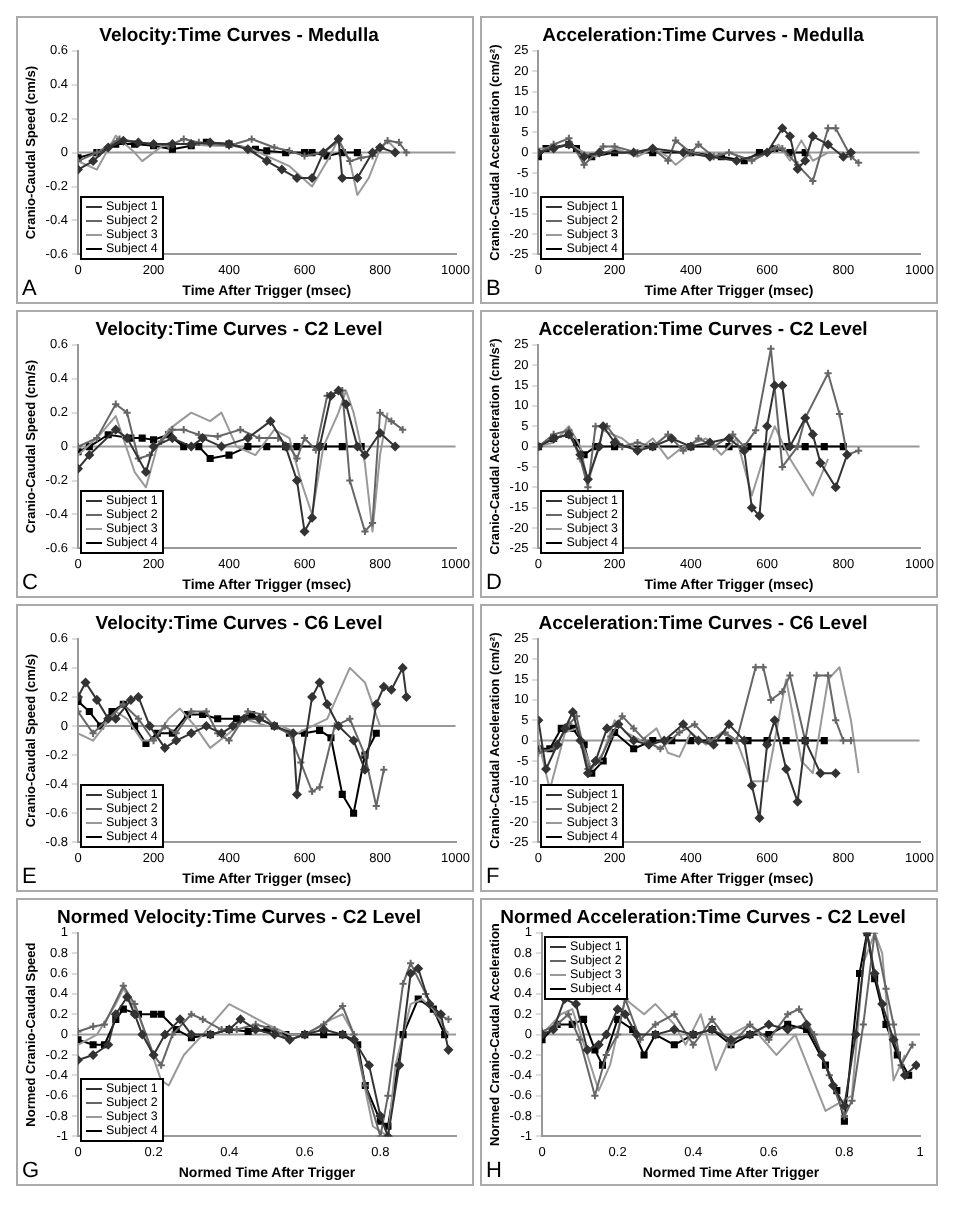 The width and height of the screenshot is (956, 1208). Describe the element at coordinates (703, 623) in the screenshot. I see `chart-title: Acceleration:Time Curves - C6 Level` at that location.